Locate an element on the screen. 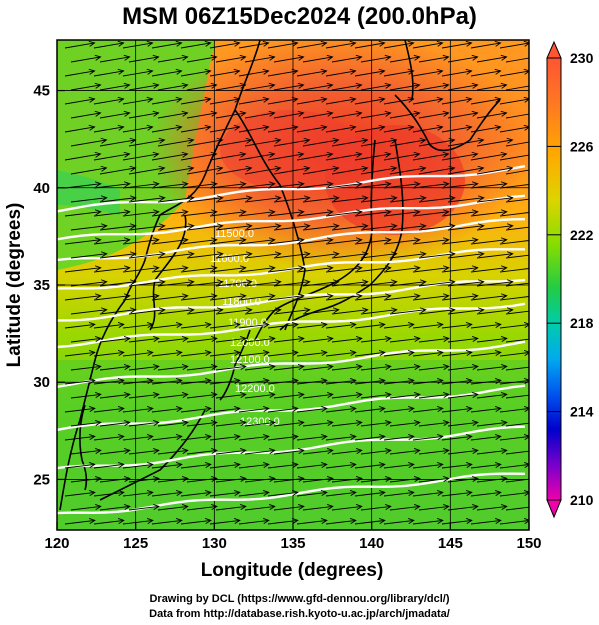  colorbar-tick-label: 210 is located at coordinates (582, 500).